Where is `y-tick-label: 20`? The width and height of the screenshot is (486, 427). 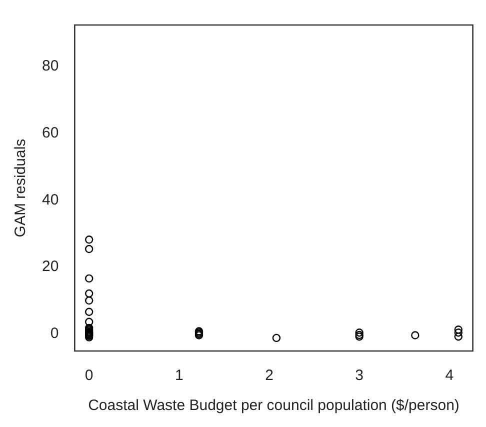
y-tick-label: 20 is located at coordinates (50, 267).